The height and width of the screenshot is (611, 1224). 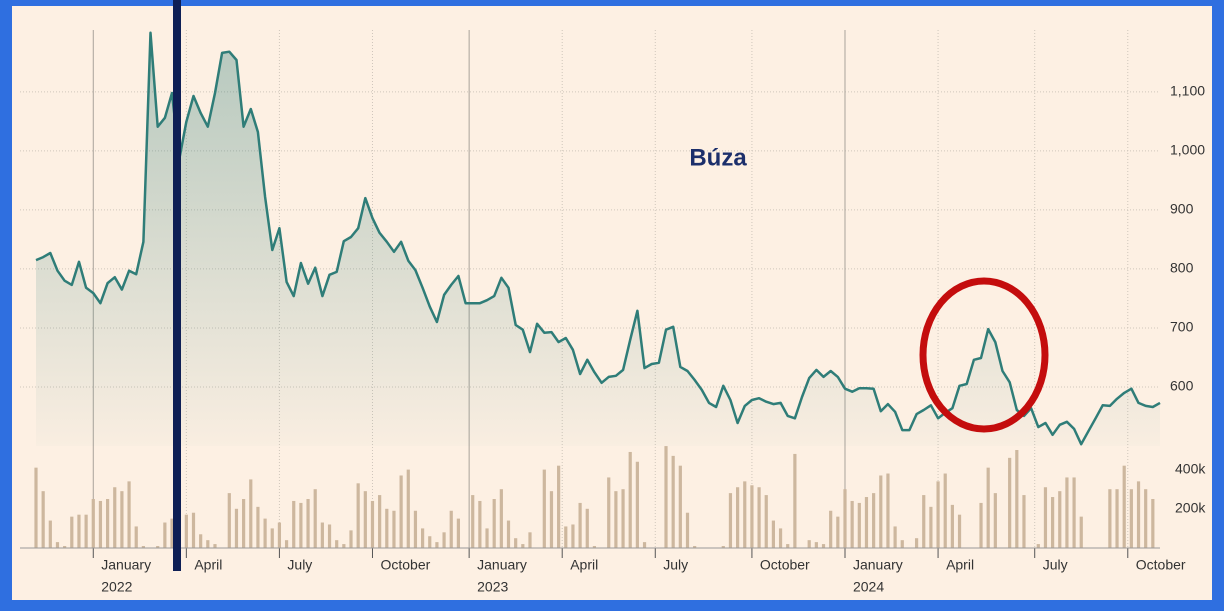 What do you see at coordinates (1187, 91) in the screenshot?
I see `y-tick-label: 1,100` at bounding box center [1187, 91].